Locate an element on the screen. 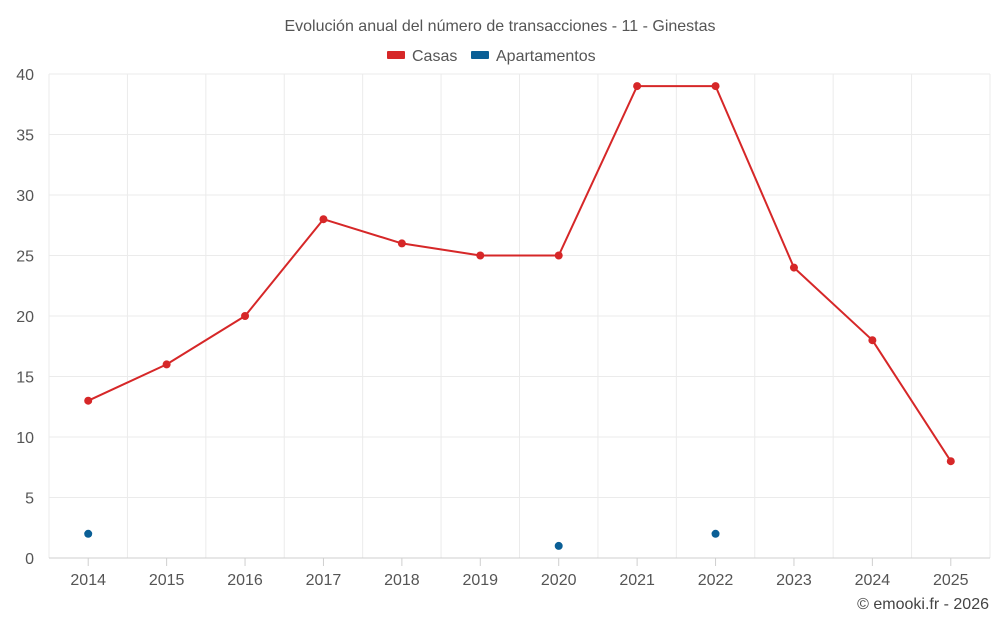  y-tick-label: 20 is located at coordinates (25, 317).